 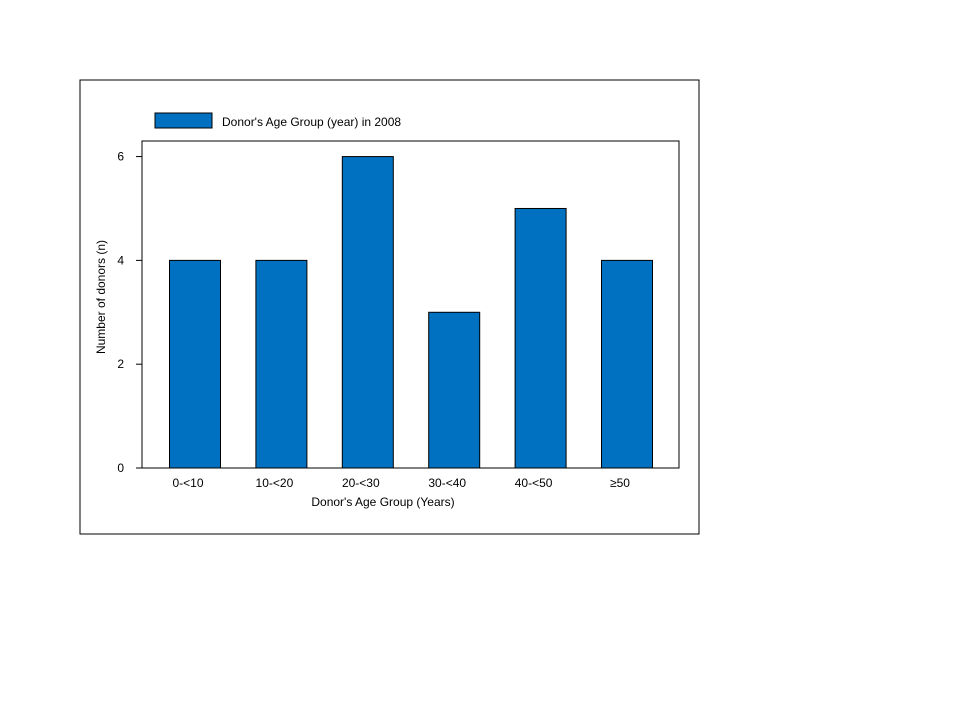 What do you see at coordinates (361, 483) in the screenshot?
I see `x-tick-label: 20-<30` at bounding box center [361, 483].